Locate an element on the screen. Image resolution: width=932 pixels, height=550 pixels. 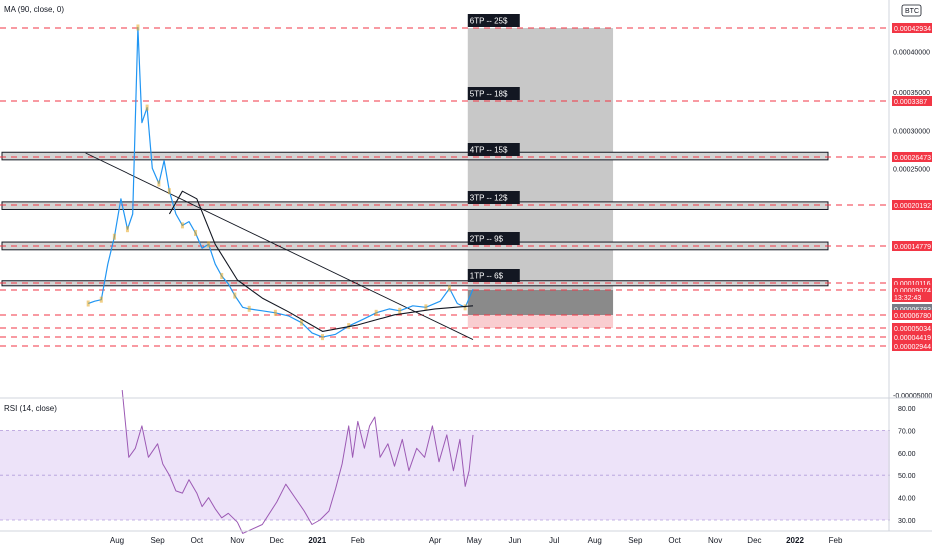
price-tag: 13:32:43 is located at coordinates (907, 298).